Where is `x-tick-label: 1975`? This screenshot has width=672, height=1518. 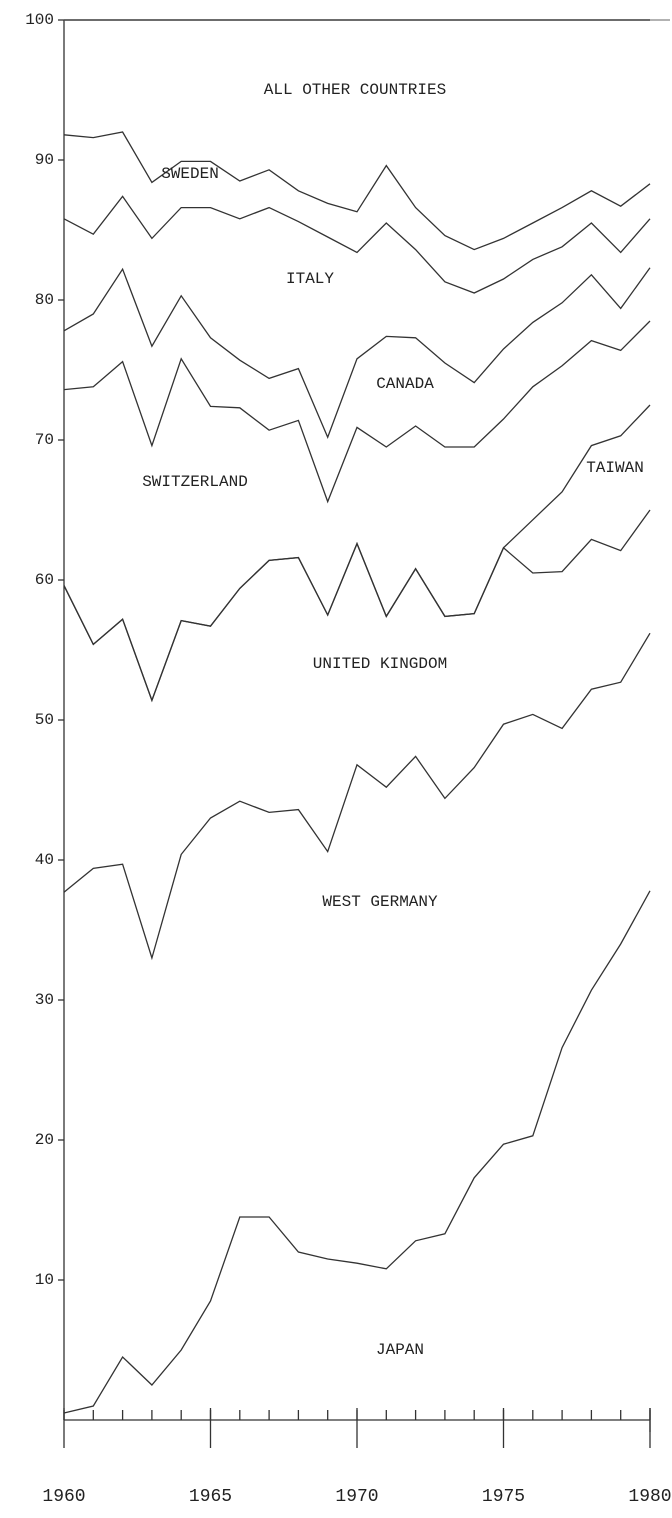
x-tick-label: 1975 is located at coordinates (503, 1497).